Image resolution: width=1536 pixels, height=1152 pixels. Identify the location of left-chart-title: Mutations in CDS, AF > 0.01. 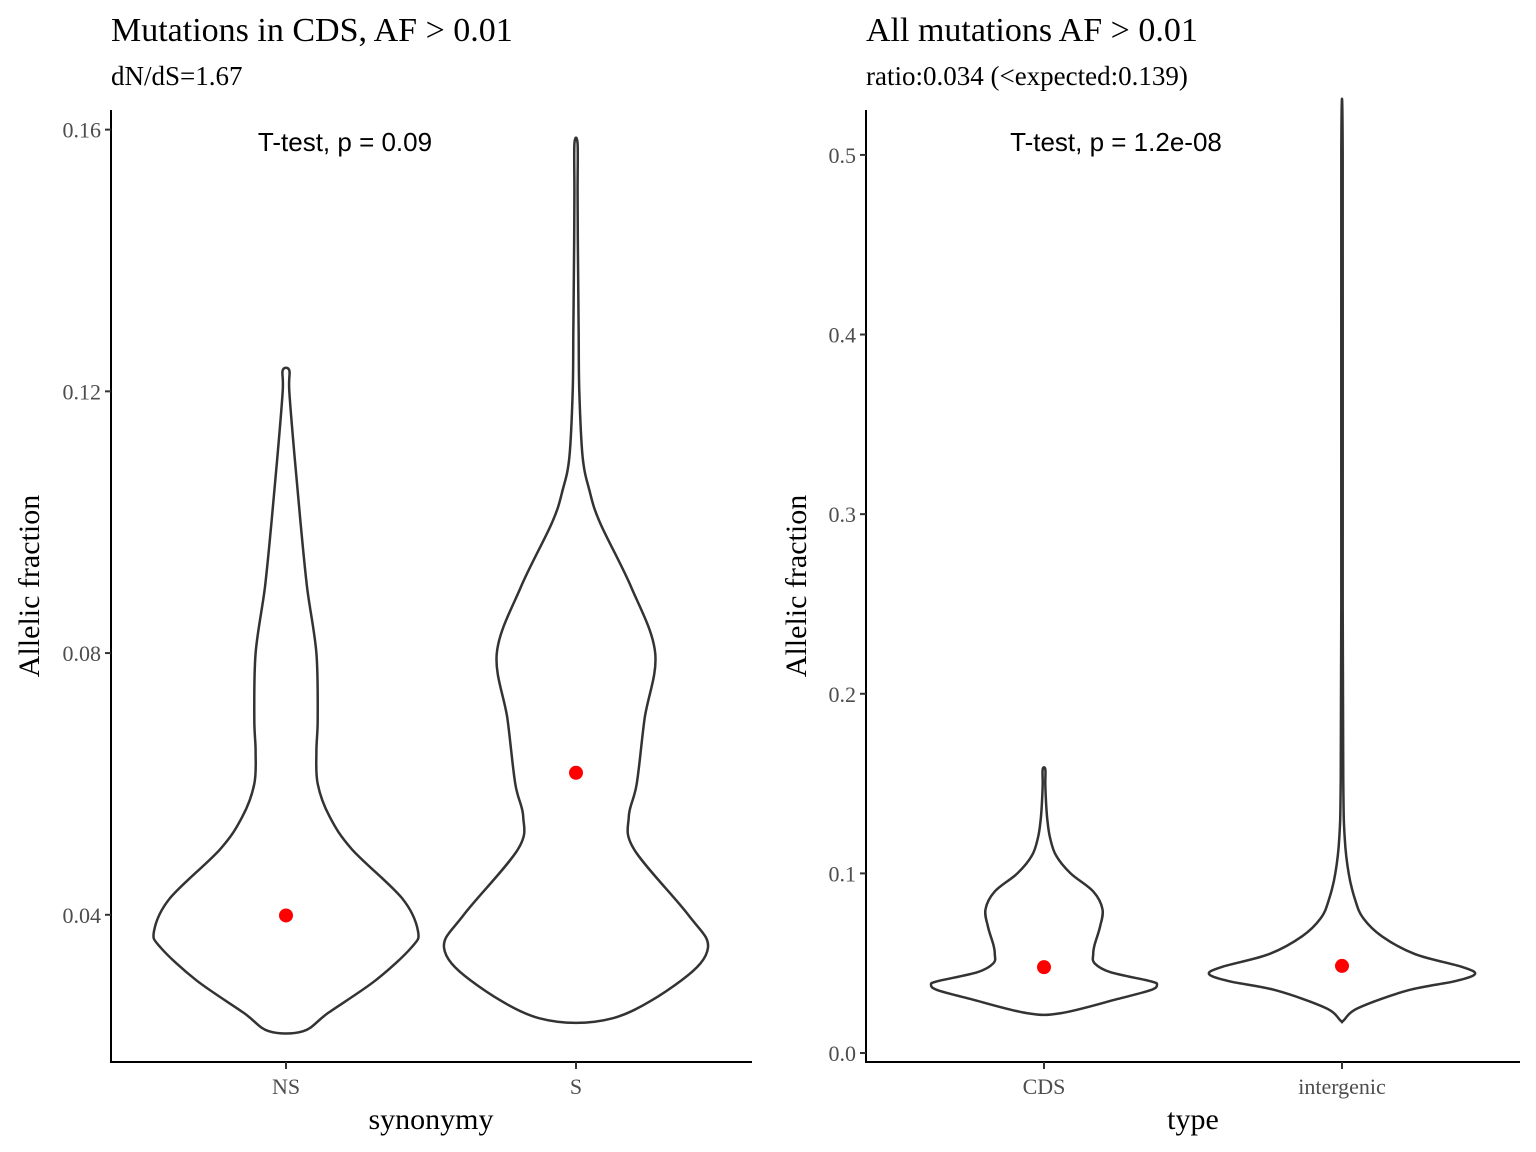
(312, 30).